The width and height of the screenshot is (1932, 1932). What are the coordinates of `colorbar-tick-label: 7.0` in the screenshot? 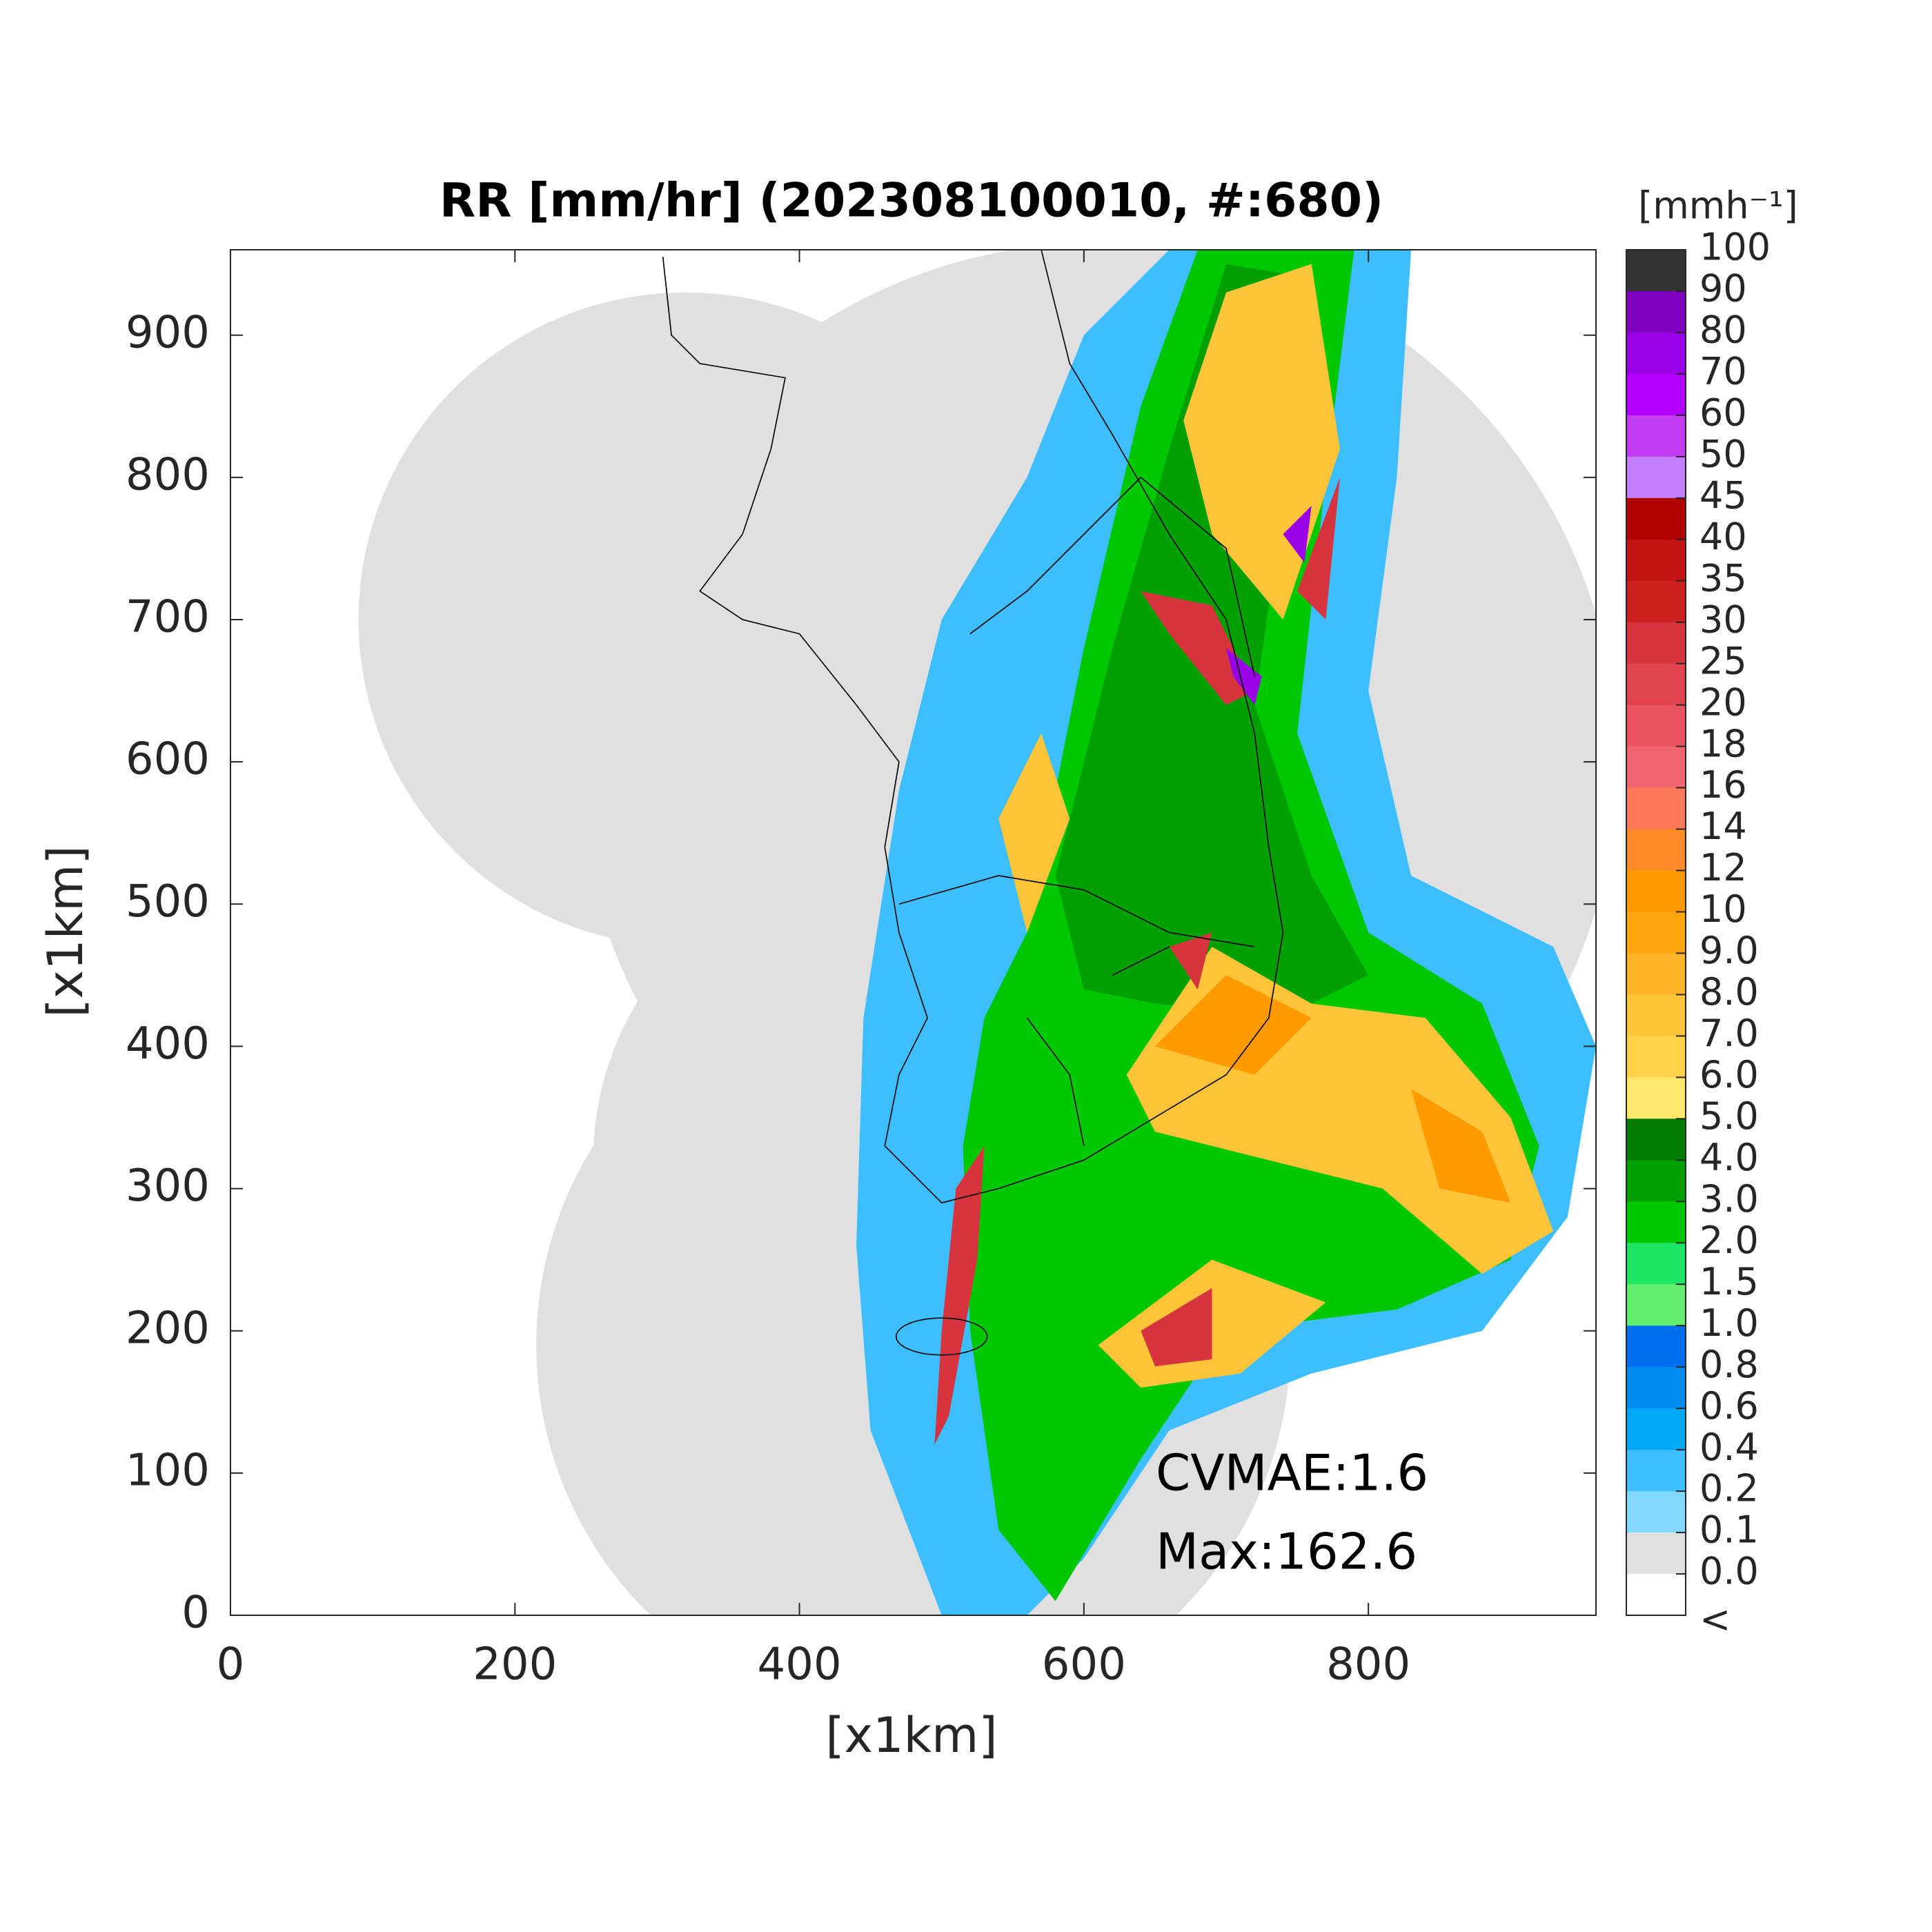 It's located at (1729, 1033).